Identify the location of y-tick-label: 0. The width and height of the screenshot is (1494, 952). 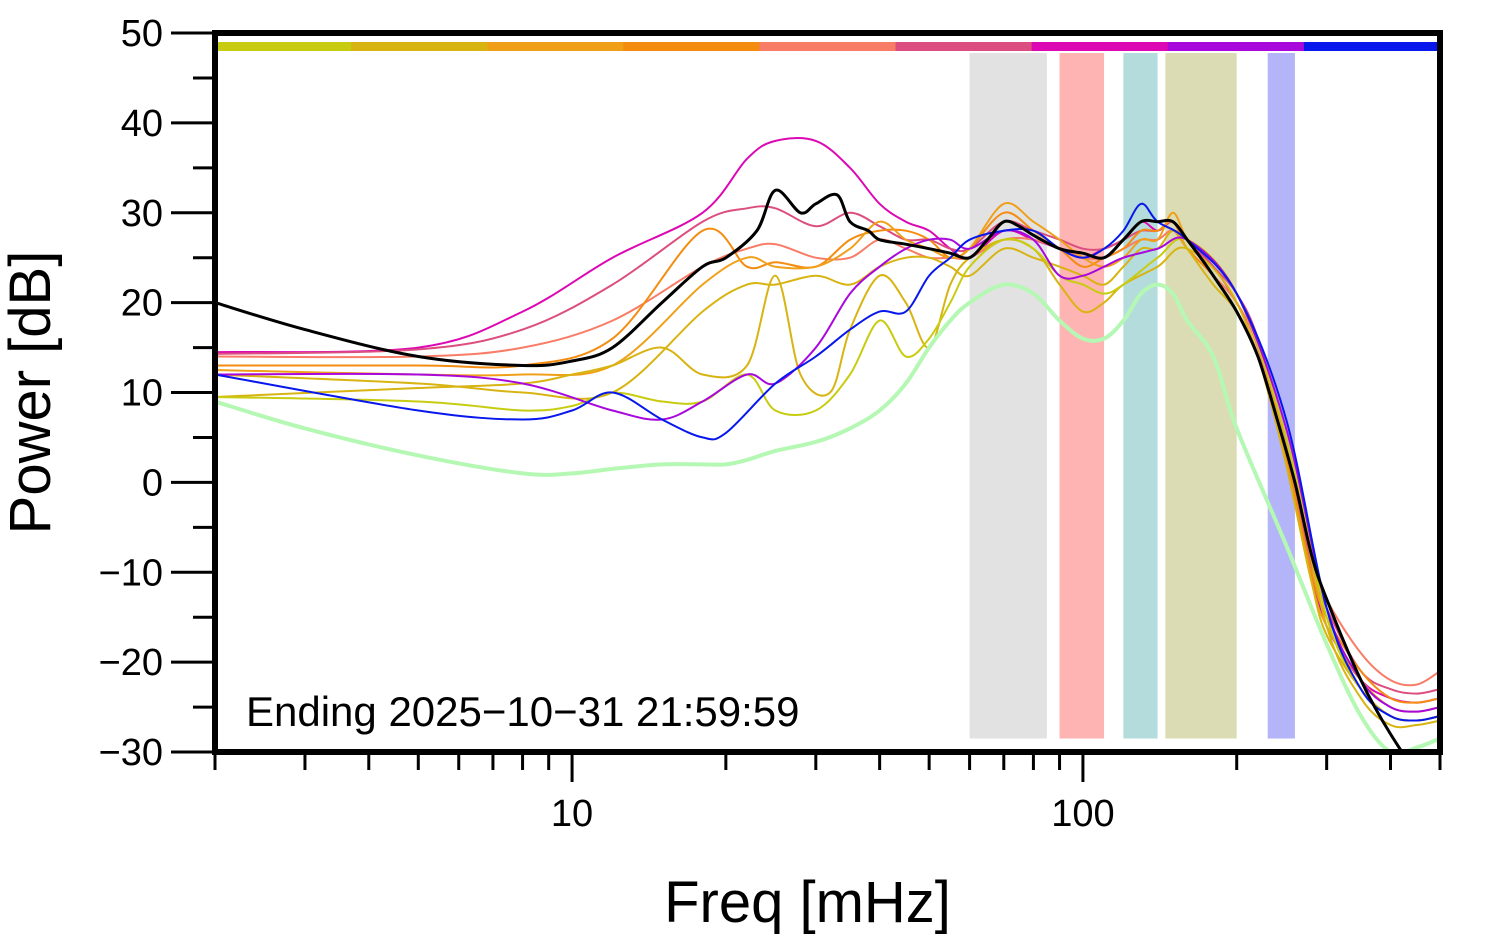
(152, 483).